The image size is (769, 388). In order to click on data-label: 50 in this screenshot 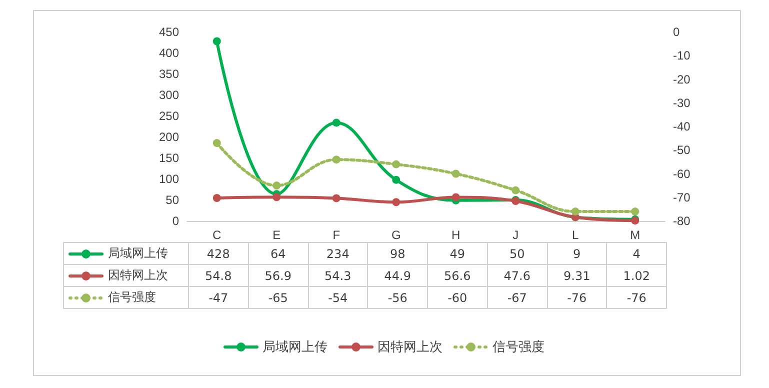, I will do `click(517, 253)`.